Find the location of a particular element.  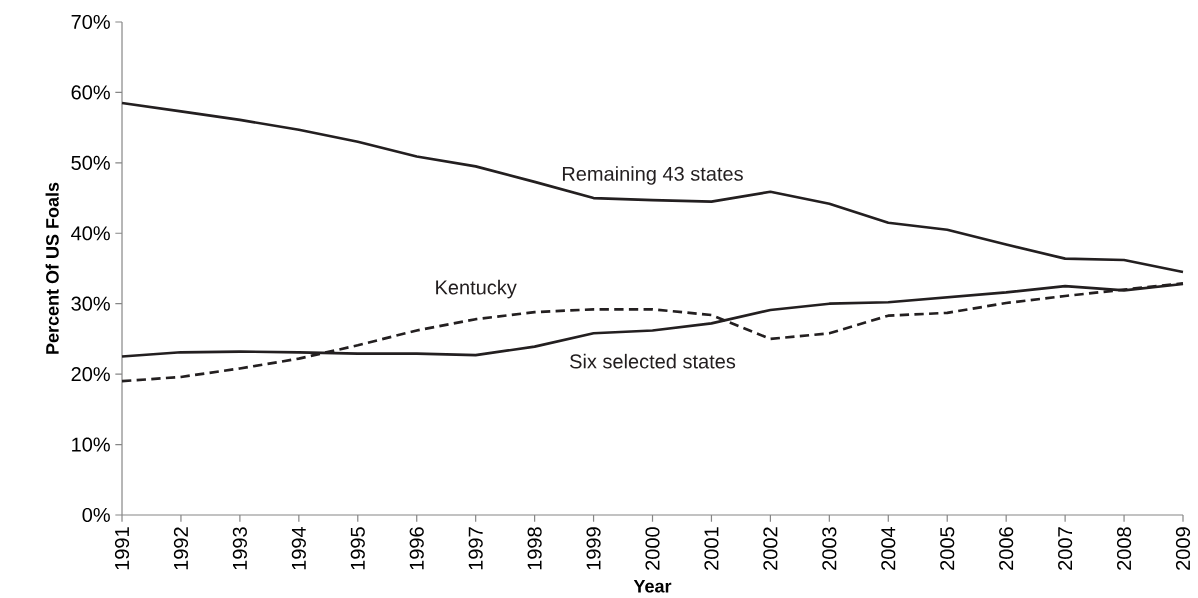

y-tick-label: 60% is located at coordinates (90, 92).